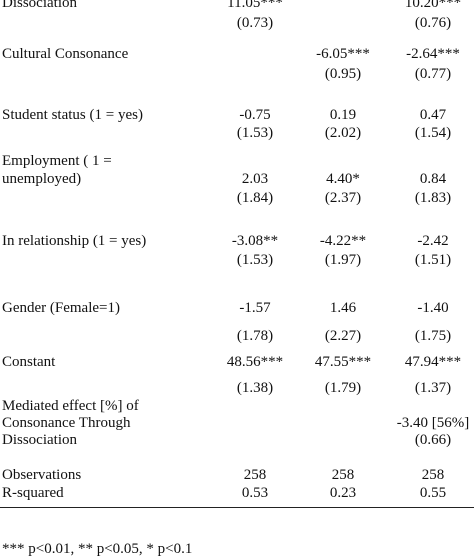 This screenshot has height=559, width=474. Describe the element at coordinates (433, 198) in the screenshot. I see `se-employment-model3: (1.83)` at that location.